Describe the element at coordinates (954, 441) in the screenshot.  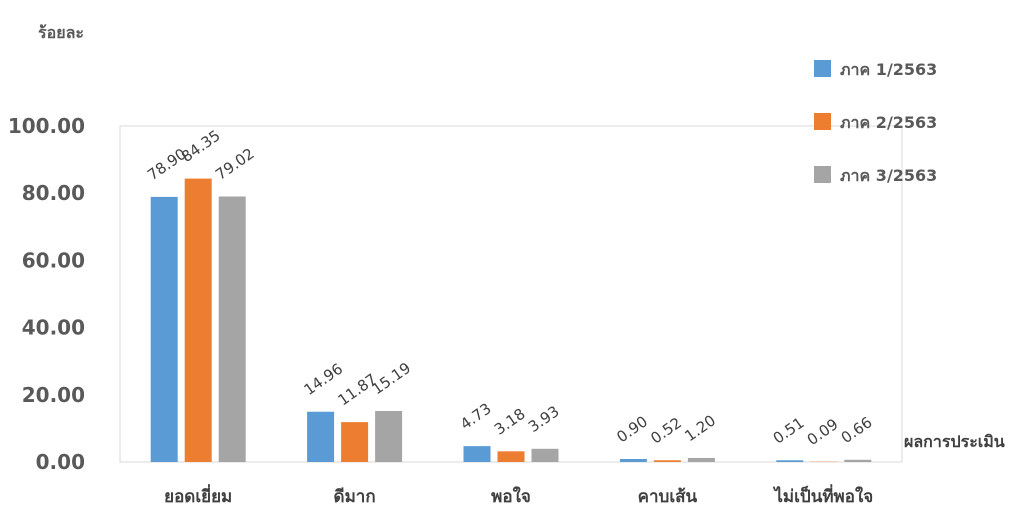
I see `x-axis-title: ผลการประเมิน` at that location.